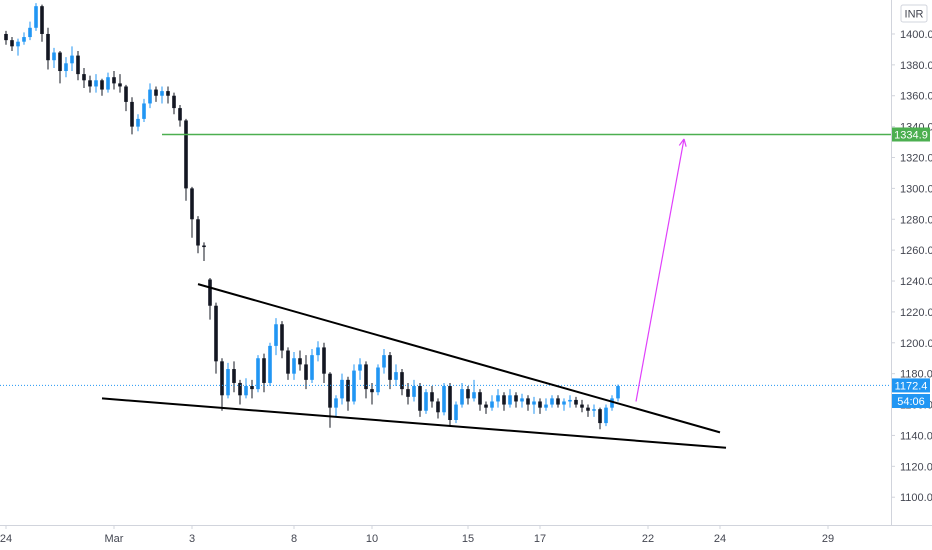 The height and width of the screenshot is (550, 932). Describe the element at coordinates (681, 142) in the screenshot. I see `target-arrowhead` at that location.